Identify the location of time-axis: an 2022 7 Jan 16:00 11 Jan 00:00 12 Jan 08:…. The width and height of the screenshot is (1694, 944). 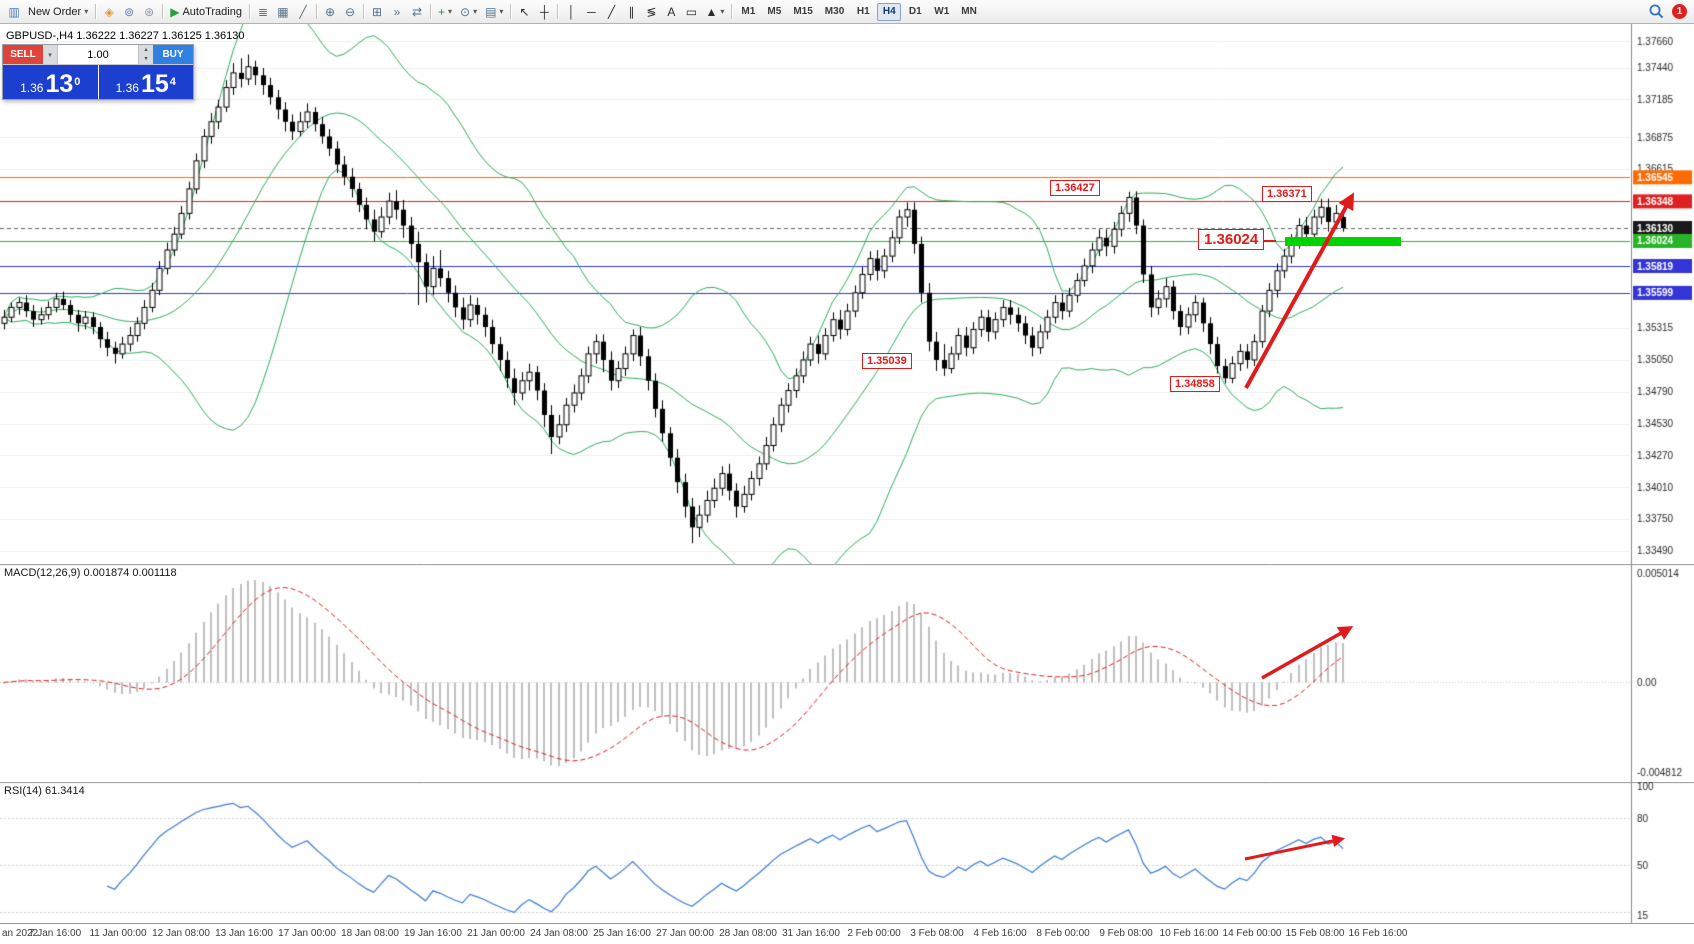
(847, 933).